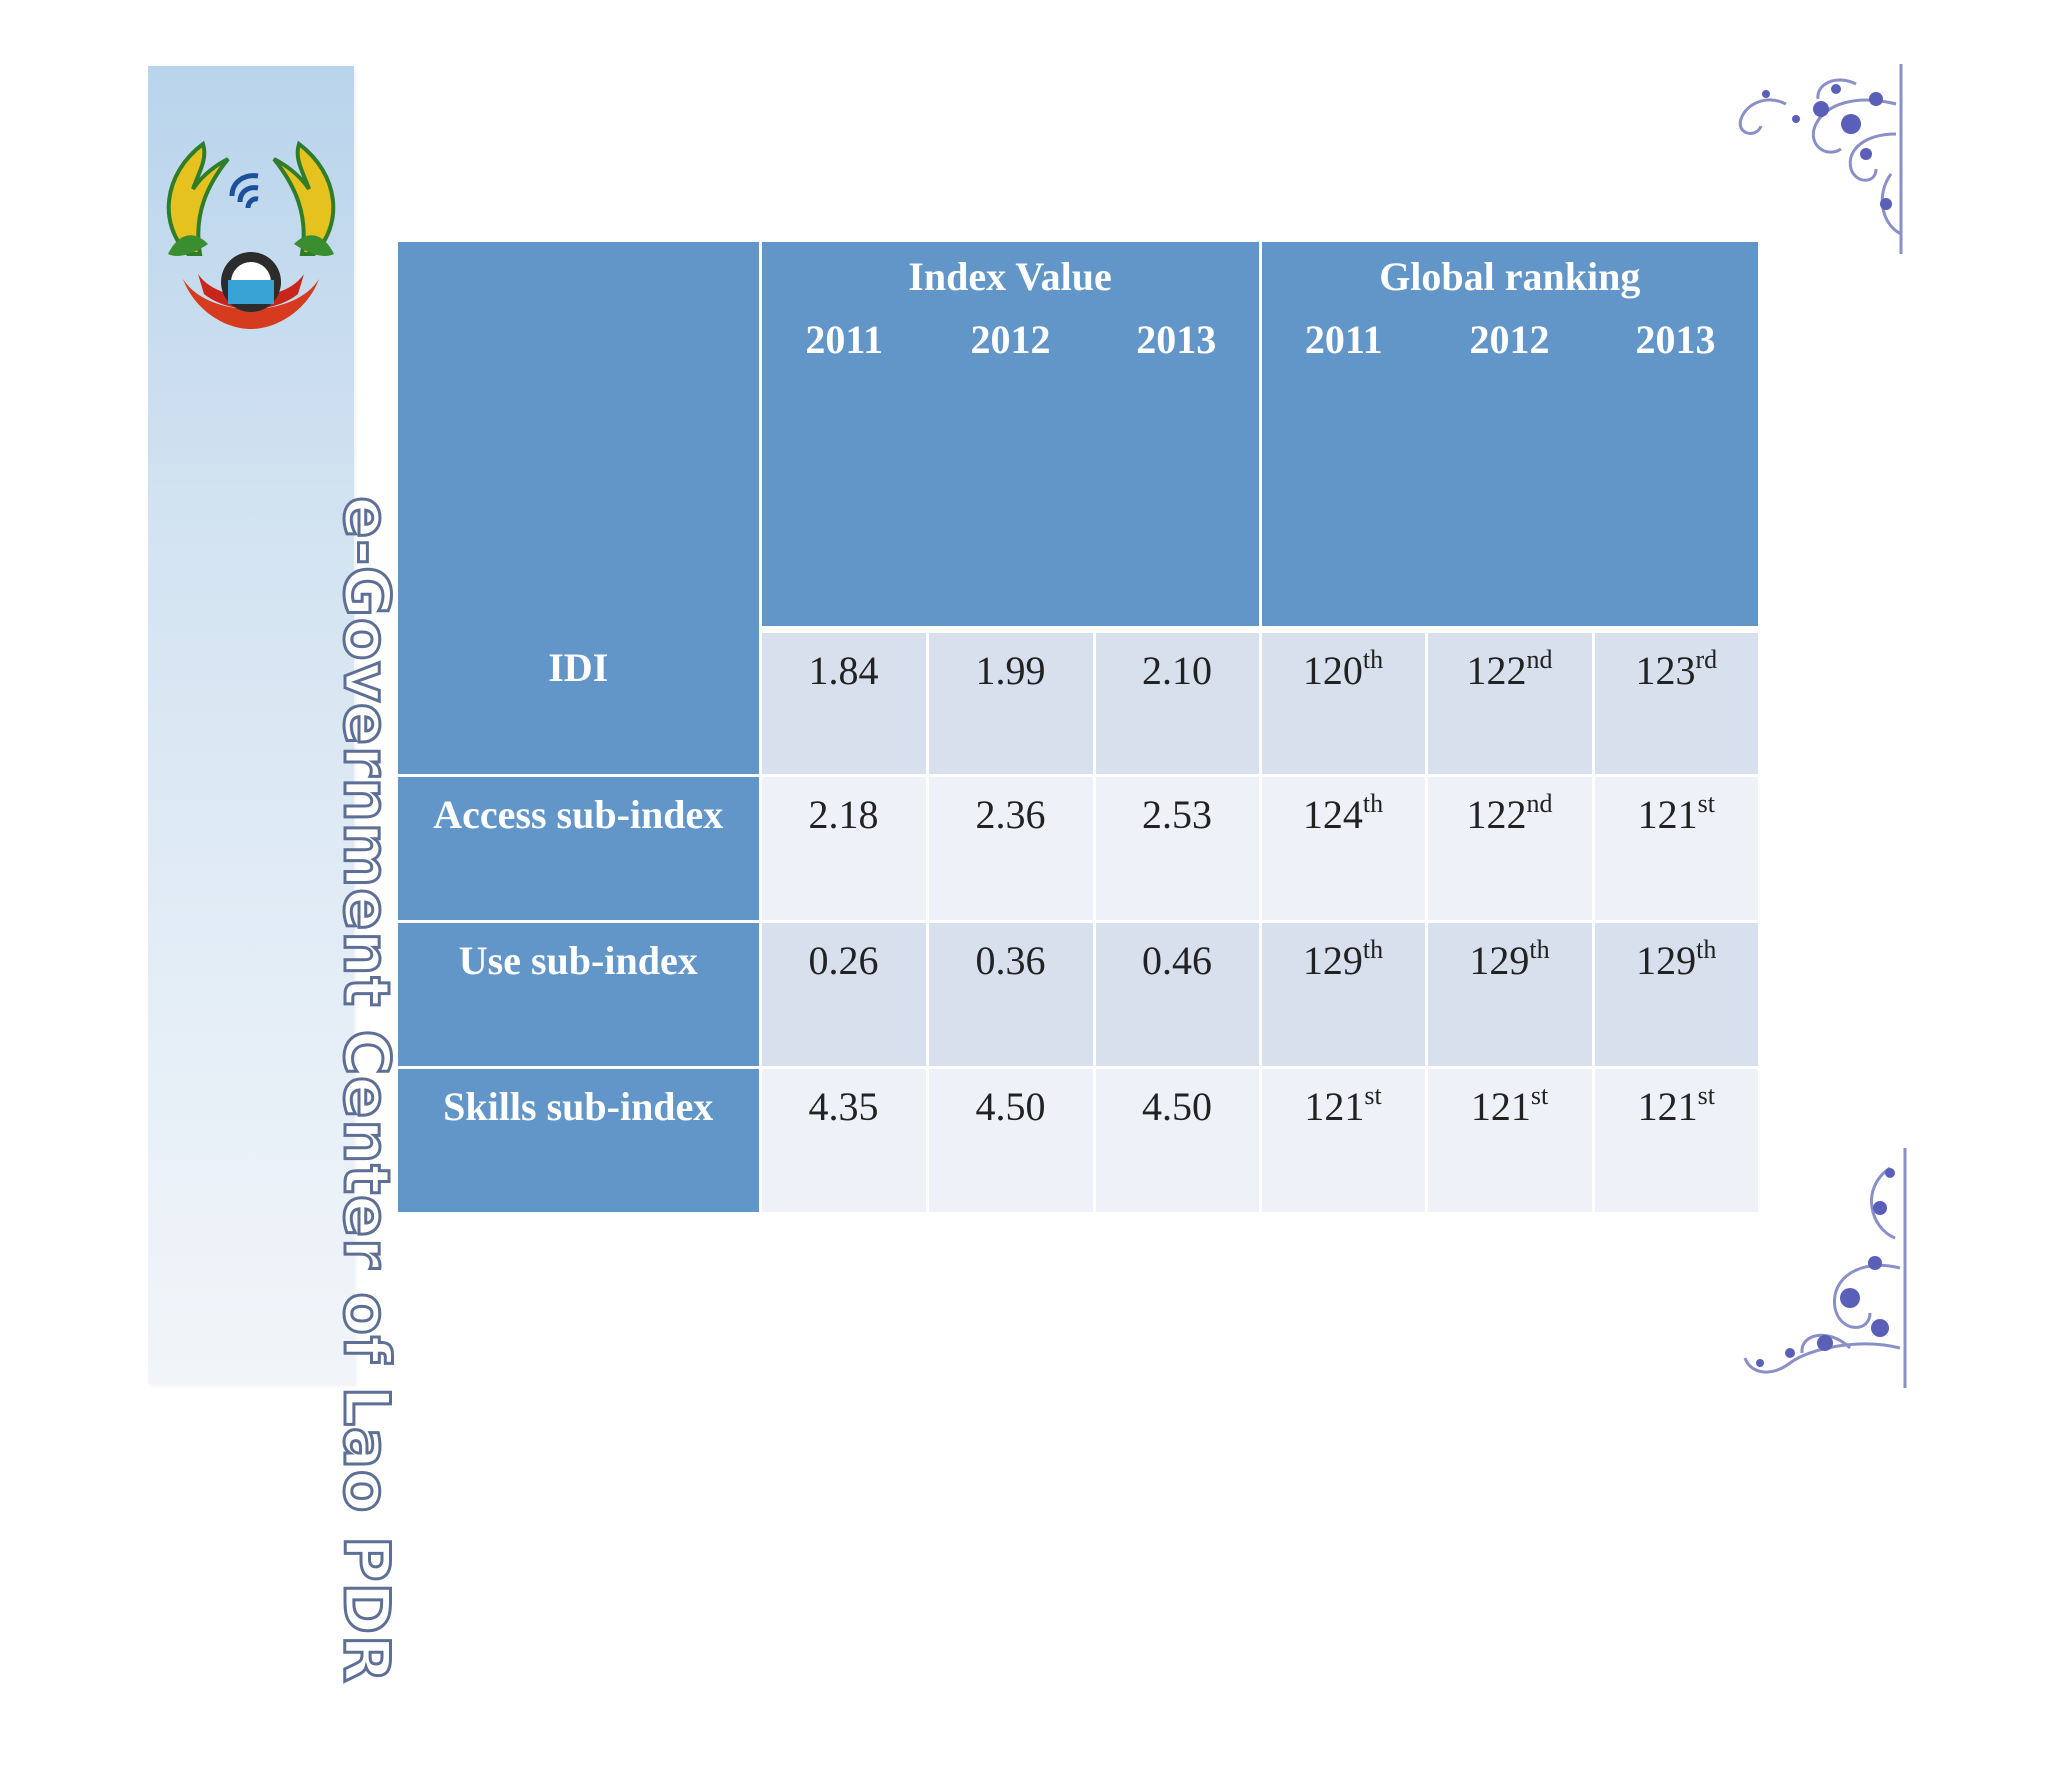 Image resolution: width=2048 pixels, height=1790 pixels. I want to click on rank-suffix: rd, so click(1706, 659).